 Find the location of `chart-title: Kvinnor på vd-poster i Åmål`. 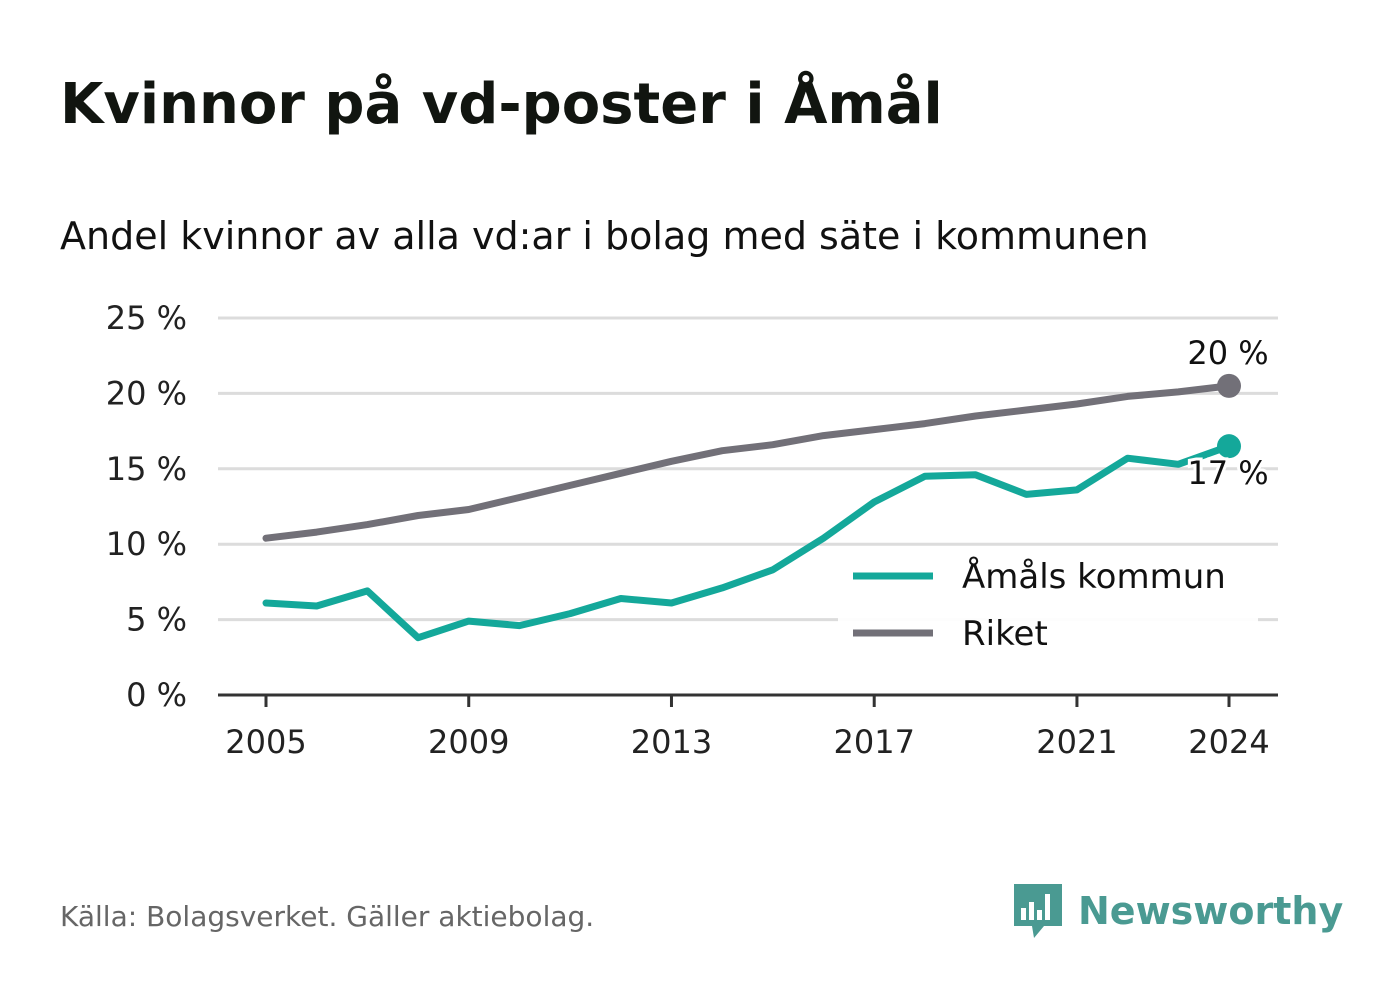

chart-title: Kvinnor på vd-poster i Åmål is located at coordinates (501, 104).